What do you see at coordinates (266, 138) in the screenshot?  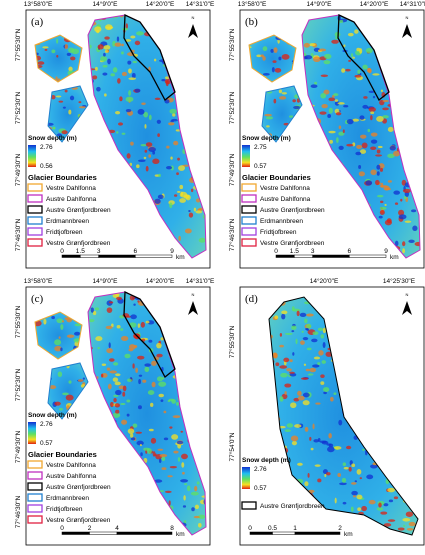 I see `legend-title: Snow depth (m)` at bounding box center [266, 138].